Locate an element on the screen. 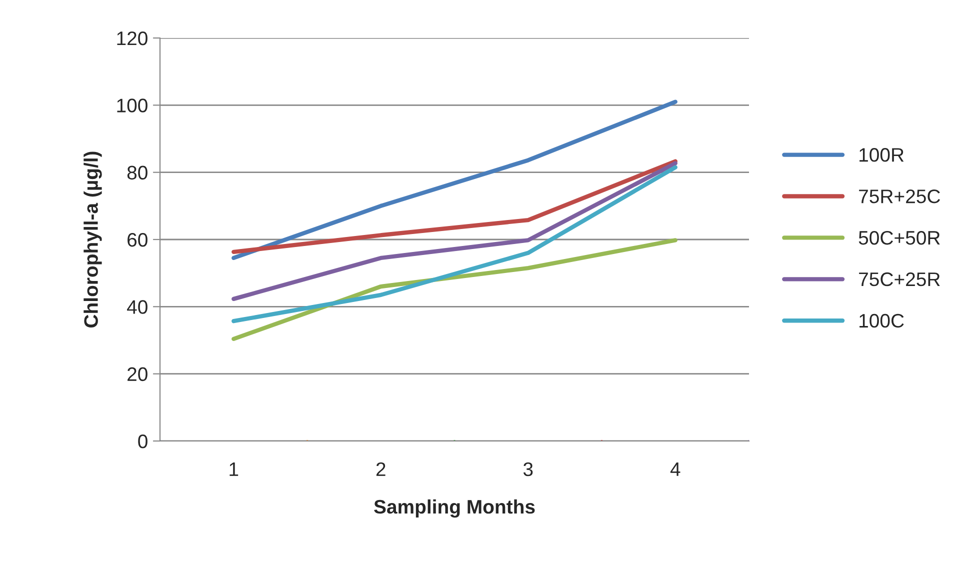 The height and width of the screenshot is (580, 962). legend-label: 100R is located at coordinates (882, 155).